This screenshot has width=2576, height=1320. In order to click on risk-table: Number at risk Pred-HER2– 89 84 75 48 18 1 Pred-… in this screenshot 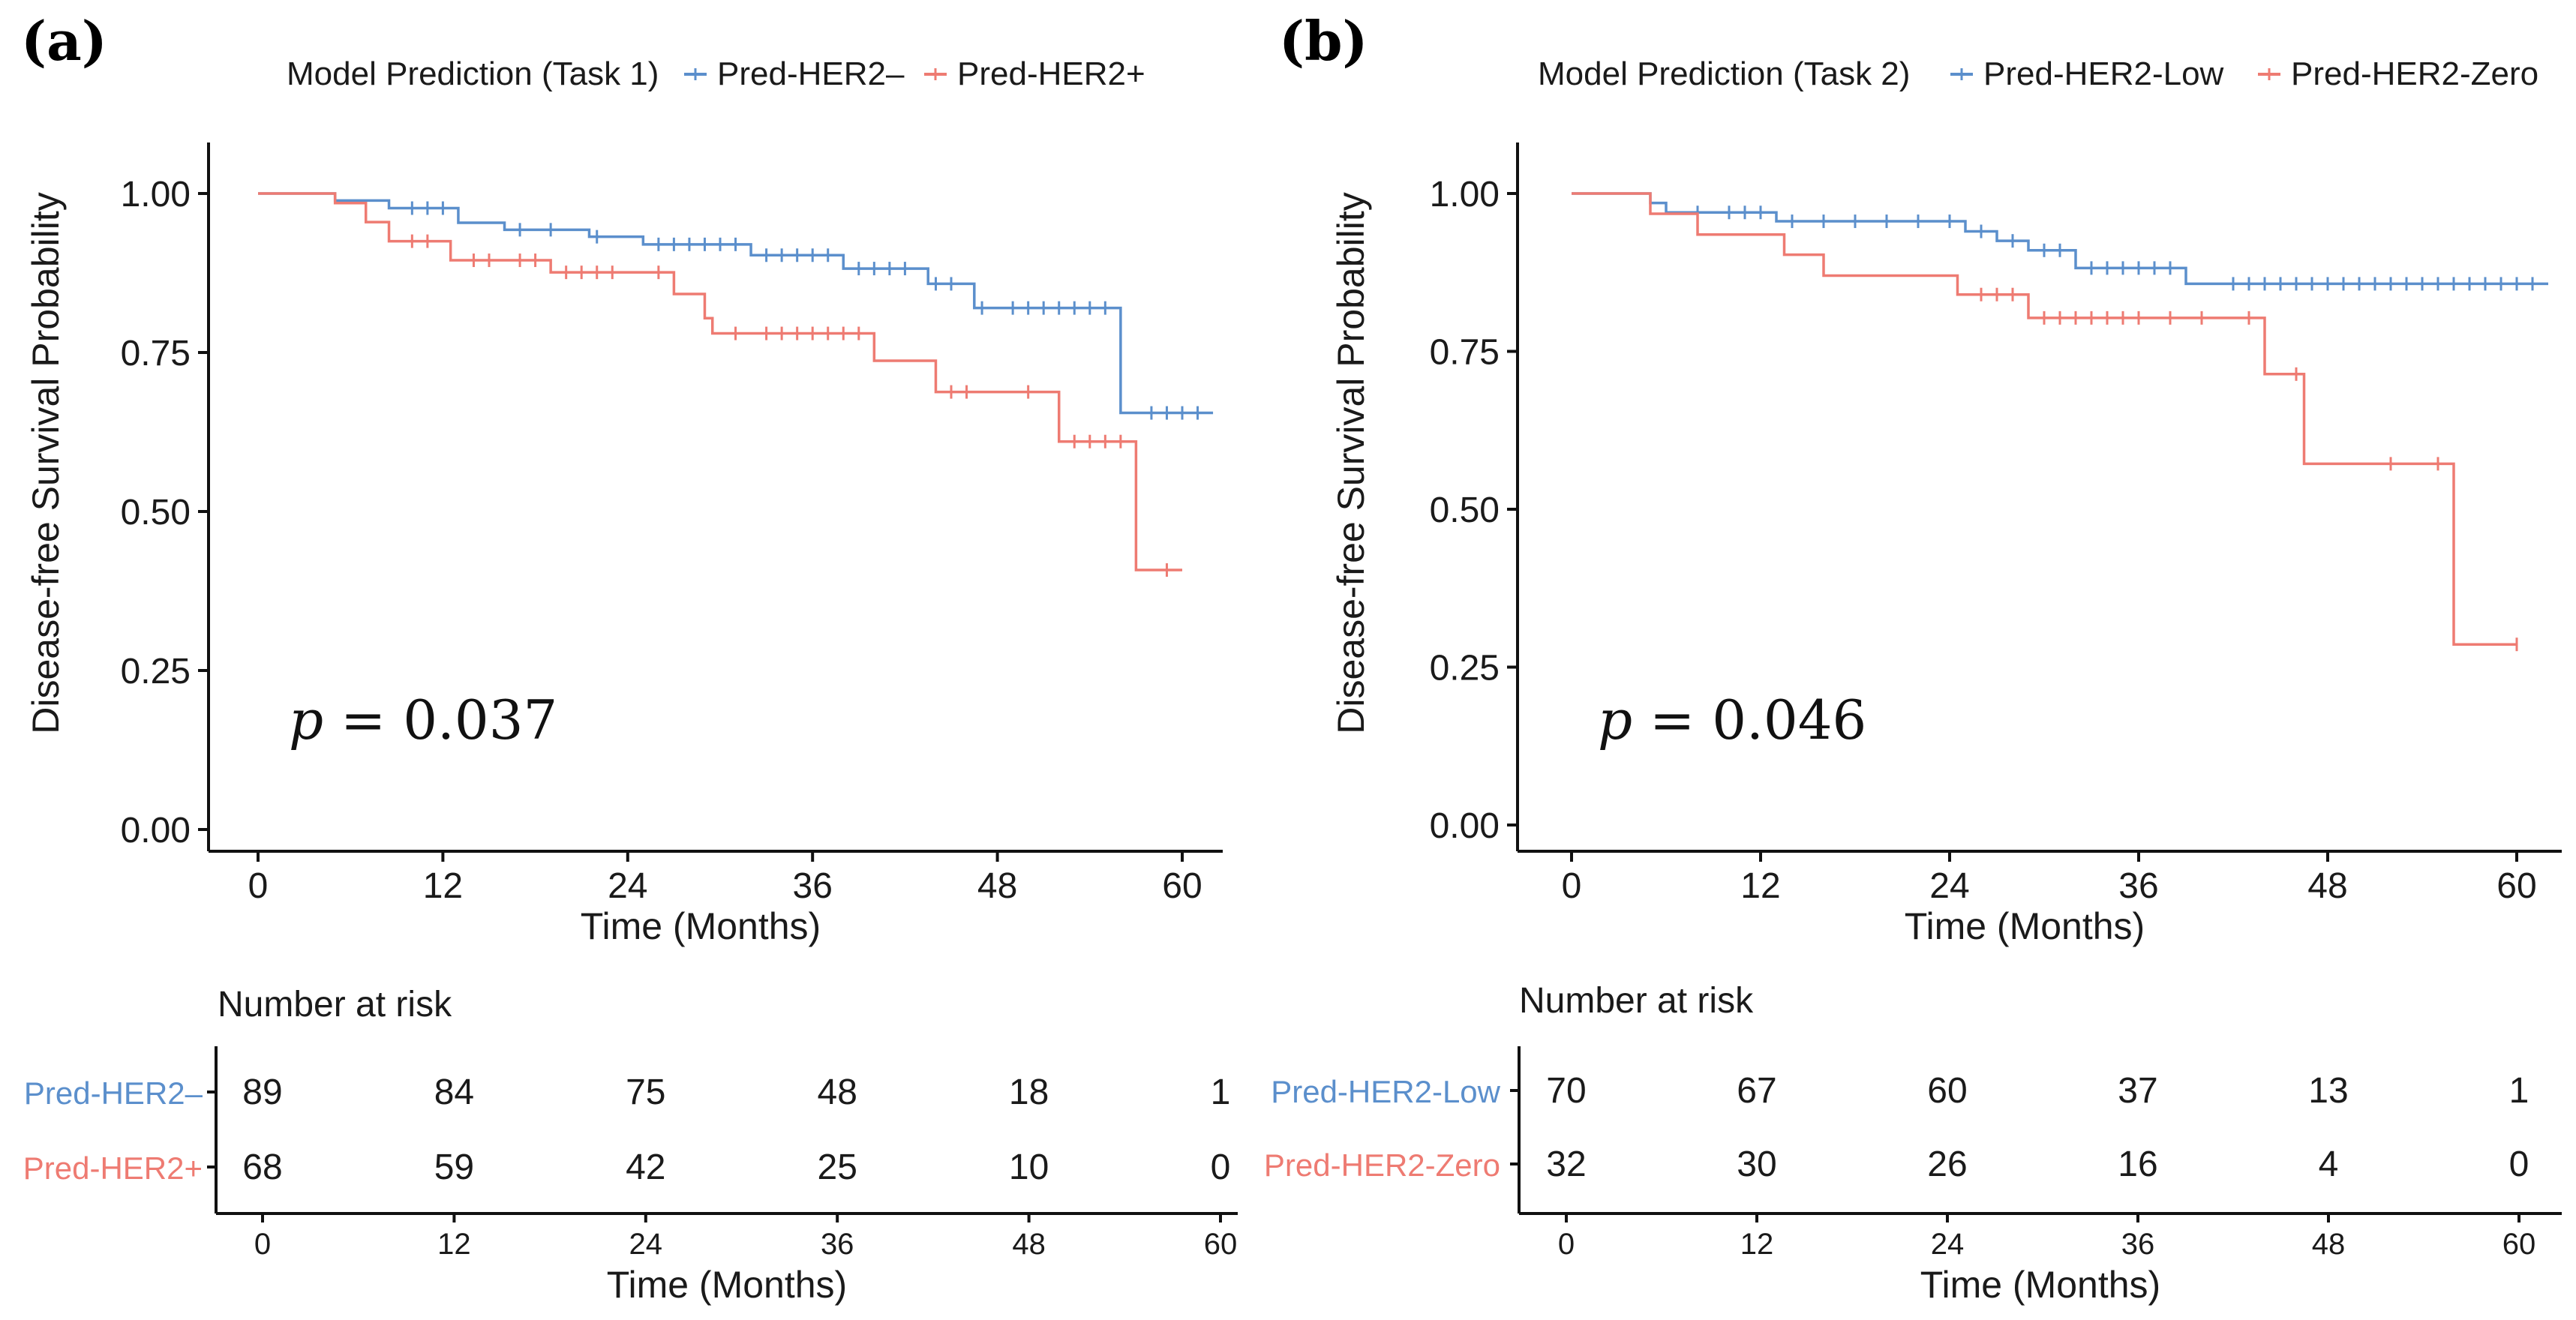, I will do `click(630, 1145)`.